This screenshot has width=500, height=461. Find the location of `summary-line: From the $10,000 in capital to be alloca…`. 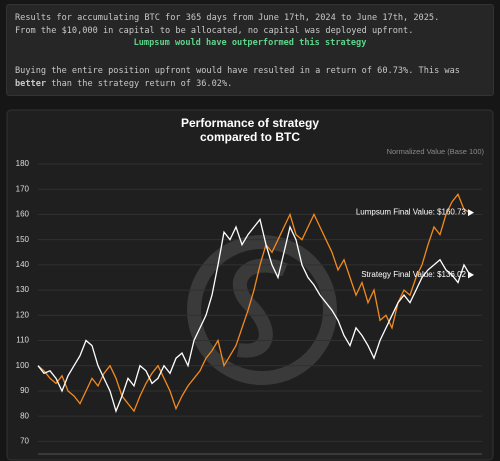

summary-line: From the $10,000 in capital to be alloca… is located at coordinates (214, 31).